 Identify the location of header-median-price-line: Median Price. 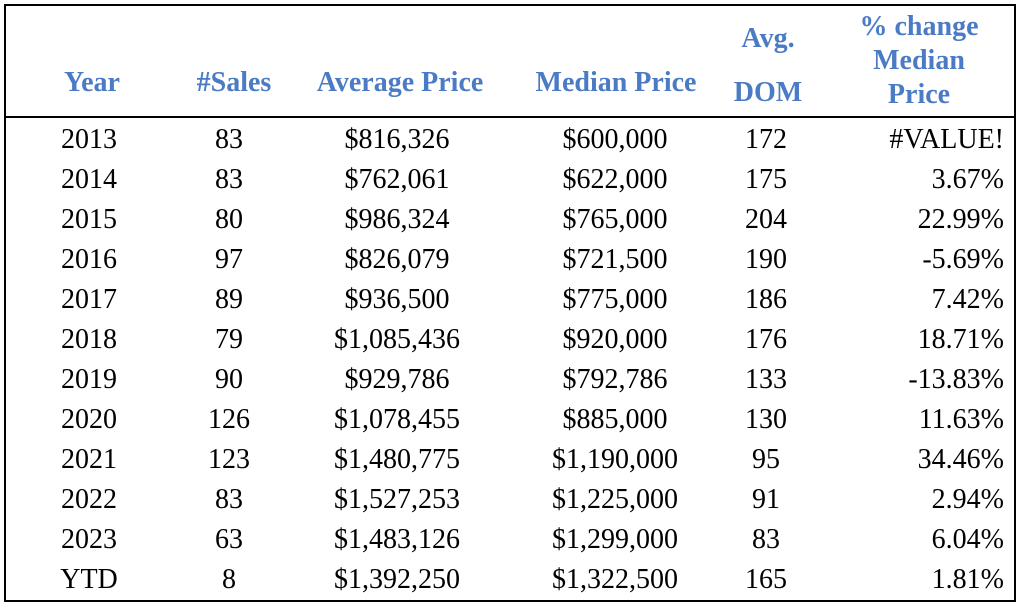
(616, 82).